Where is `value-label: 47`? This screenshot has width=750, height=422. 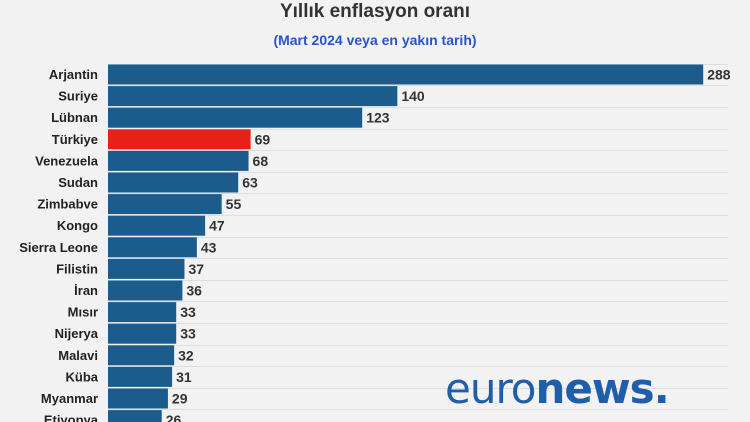
value-label: 47 is located at coordinates (217, 226).